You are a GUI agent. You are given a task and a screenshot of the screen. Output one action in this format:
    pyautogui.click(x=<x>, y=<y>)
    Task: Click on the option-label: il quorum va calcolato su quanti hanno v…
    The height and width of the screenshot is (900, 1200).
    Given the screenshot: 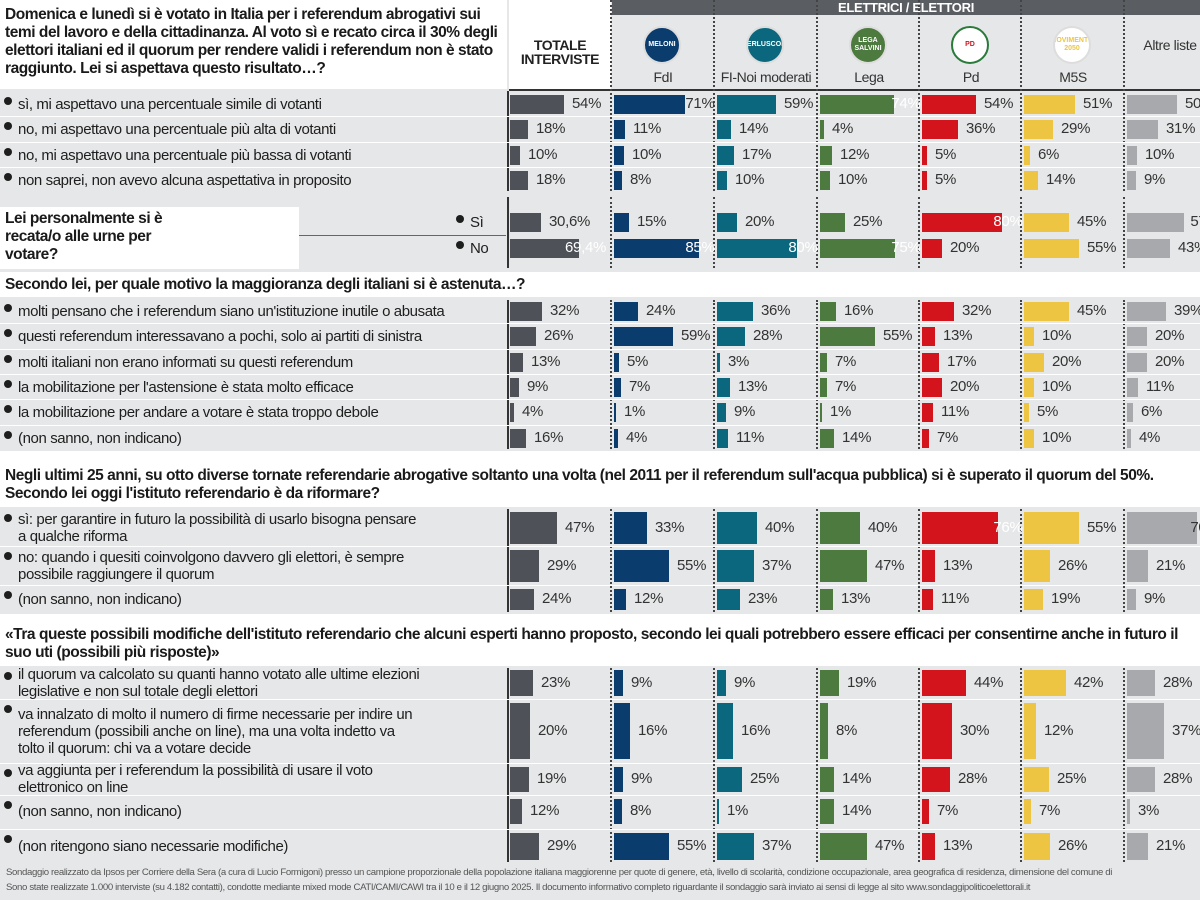 What is the action you would take?
    pyautogui.click(x=219, y=682)
    